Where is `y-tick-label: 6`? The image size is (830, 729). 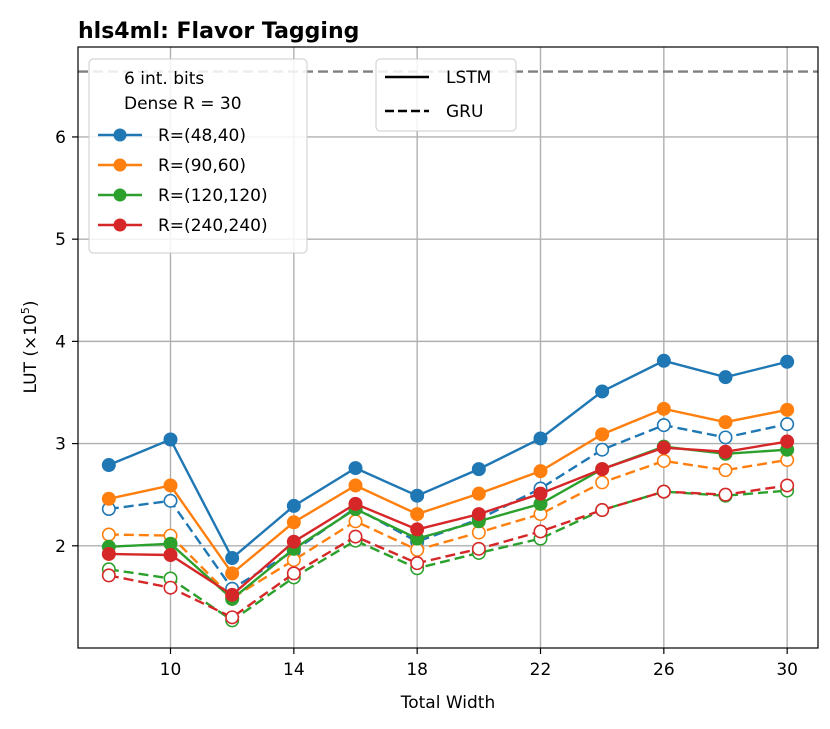
y-tick-label: 6 is located at coordinates (60, 138).